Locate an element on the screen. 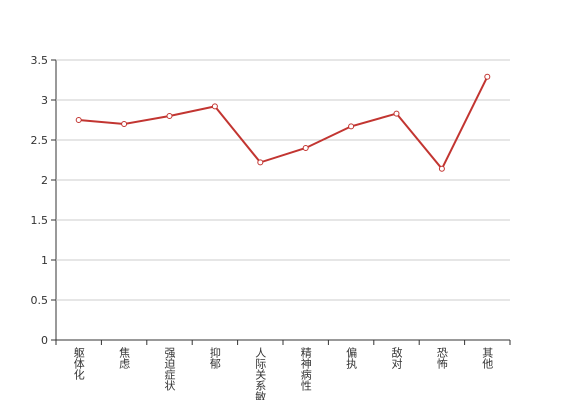  y-tick-label: 3.5 is located at coordinates (40, 60).